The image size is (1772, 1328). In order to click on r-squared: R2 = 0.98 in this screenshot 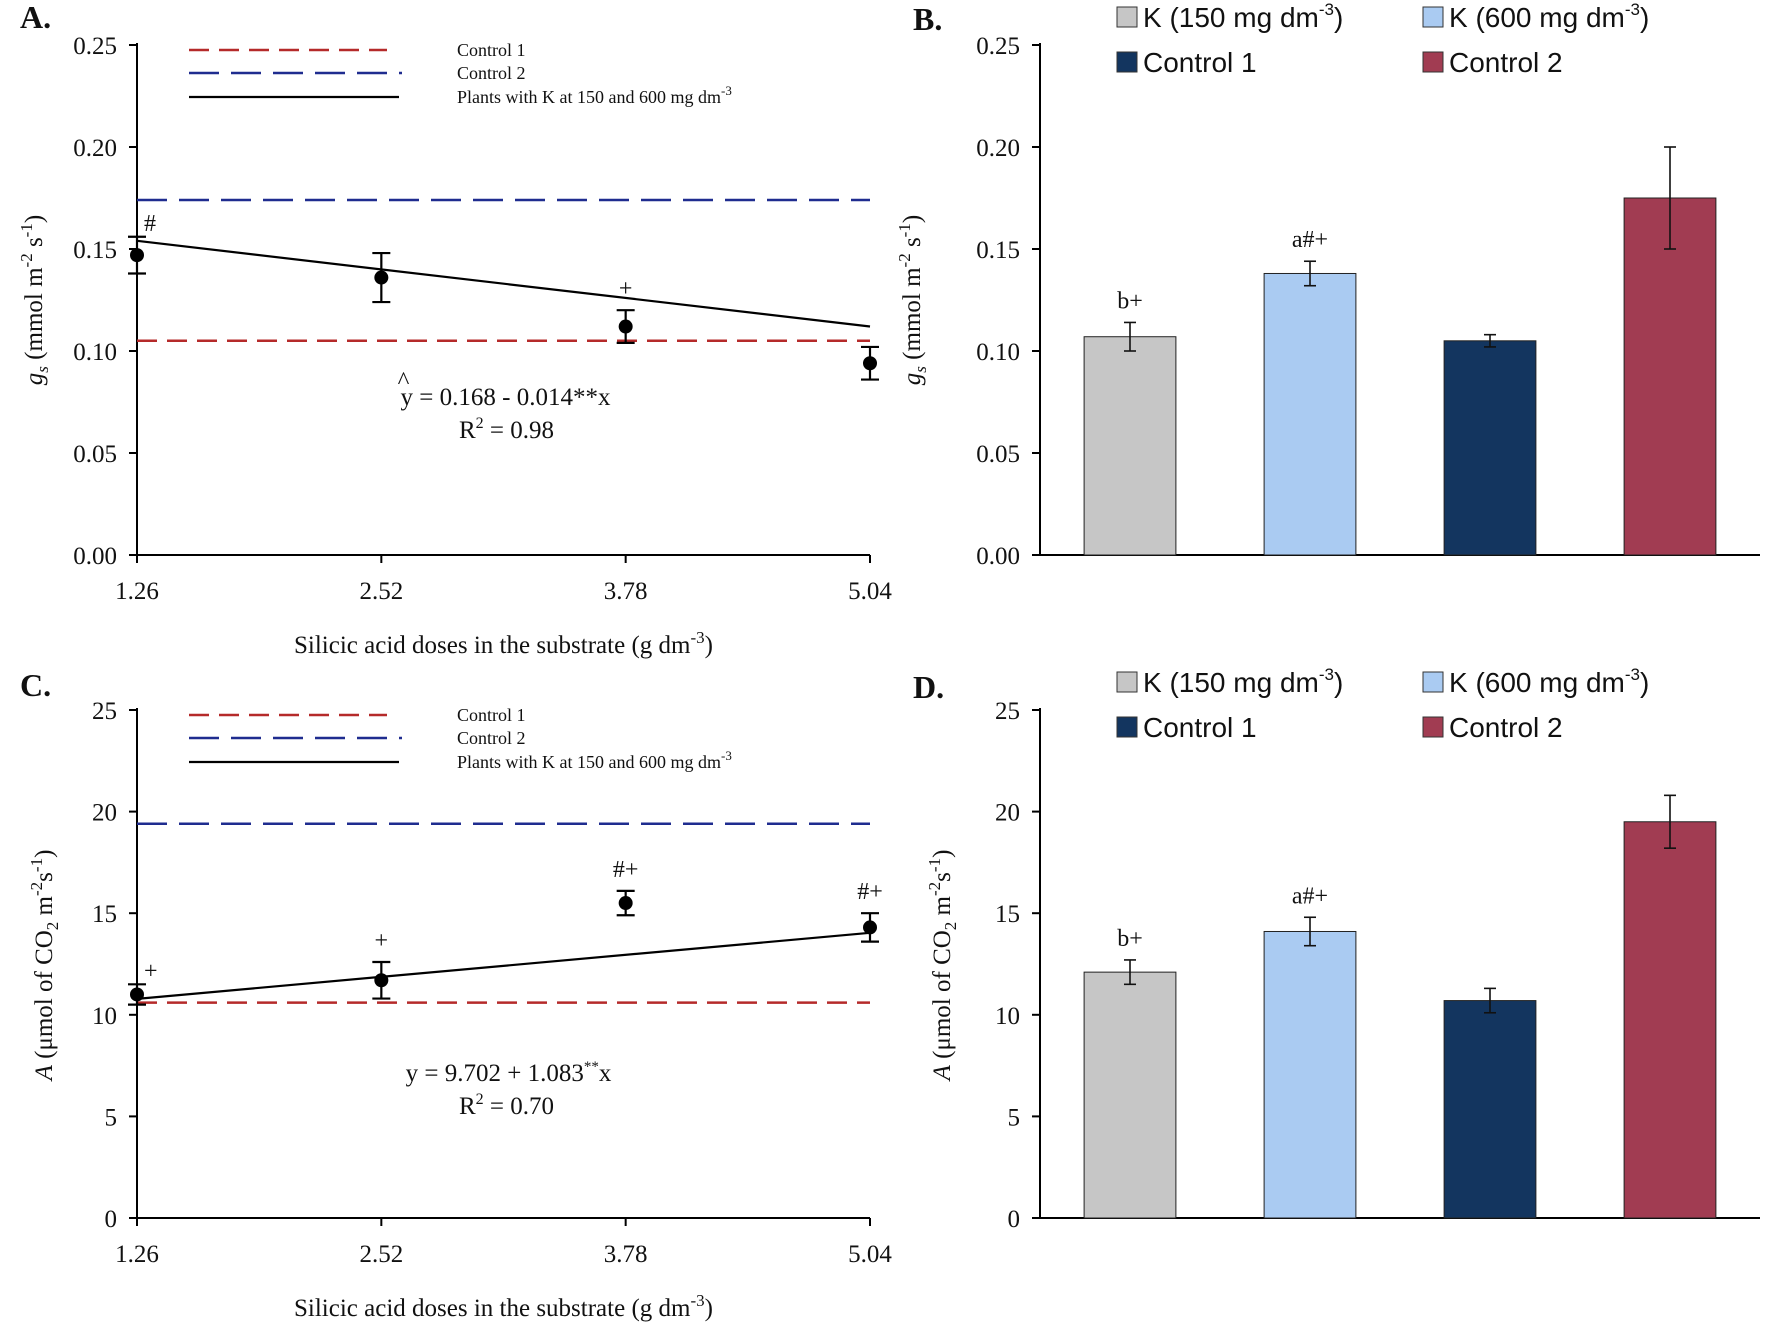, I will do `click(506, 429)`.